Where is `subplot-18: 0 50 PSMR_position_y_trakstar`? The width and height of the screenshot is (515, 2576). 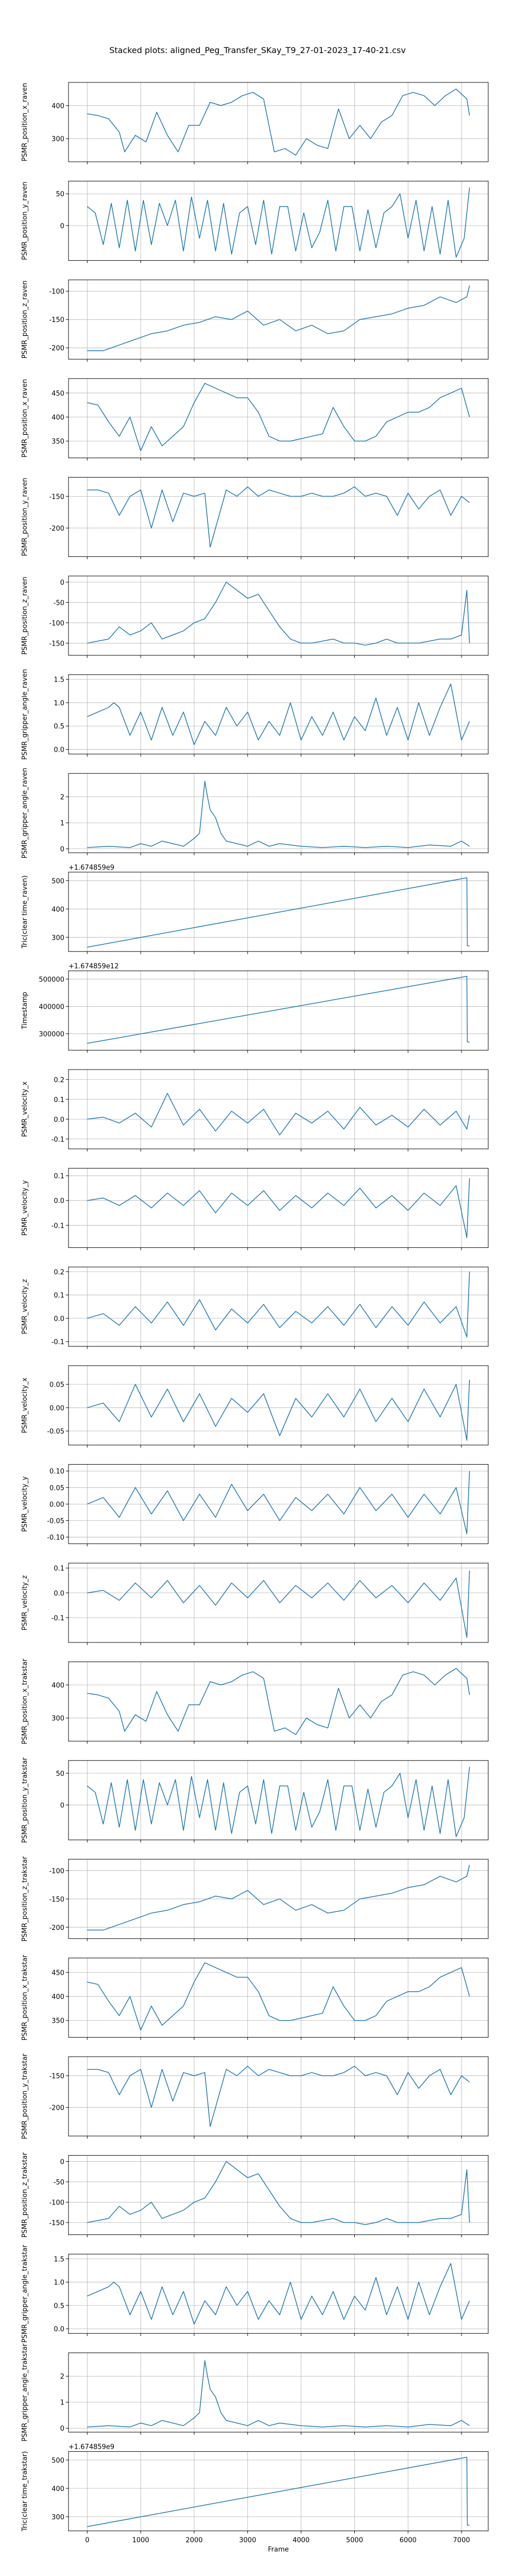
subplot-18: 0 50 PSMR_position_y_trakstar is located at coordinates (255, 1800).